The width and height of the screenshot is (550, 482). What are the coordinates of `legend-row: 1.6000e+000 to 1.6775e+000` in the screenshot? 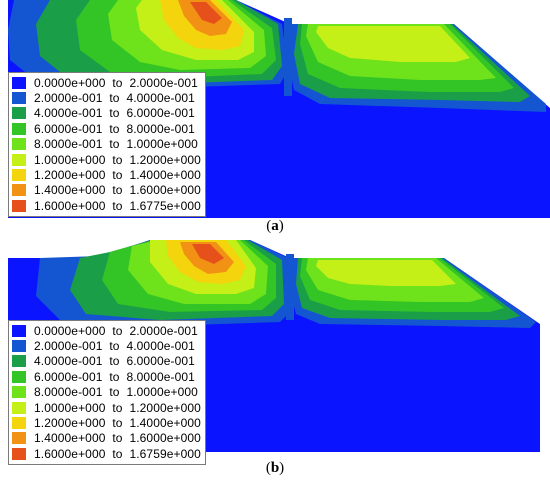 It's located at (106, 205).